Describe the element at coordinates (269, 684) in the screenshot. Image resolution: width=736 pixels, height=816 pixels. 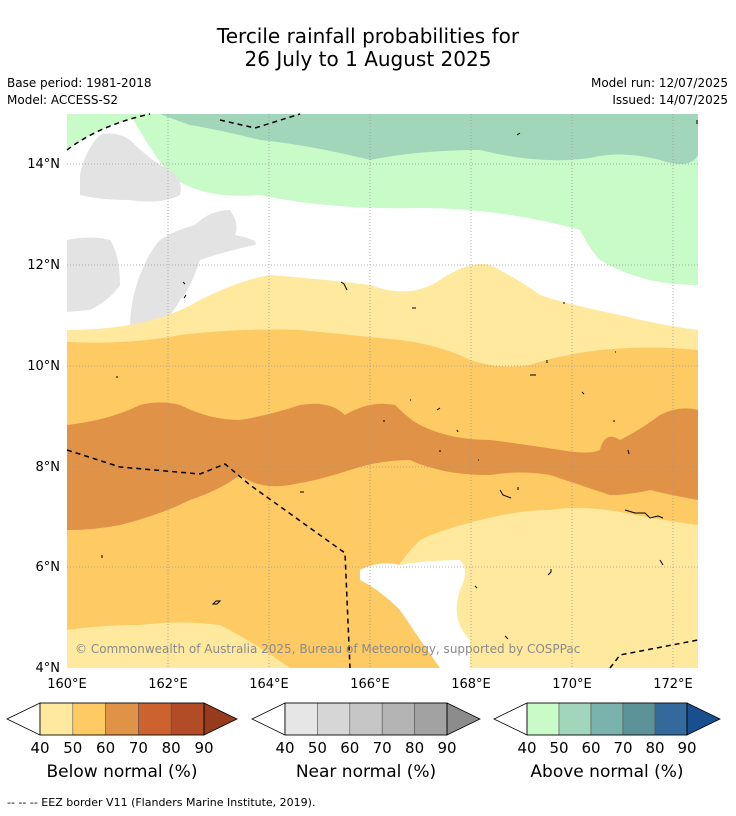
I see `lon-label: 164°E` at that location.